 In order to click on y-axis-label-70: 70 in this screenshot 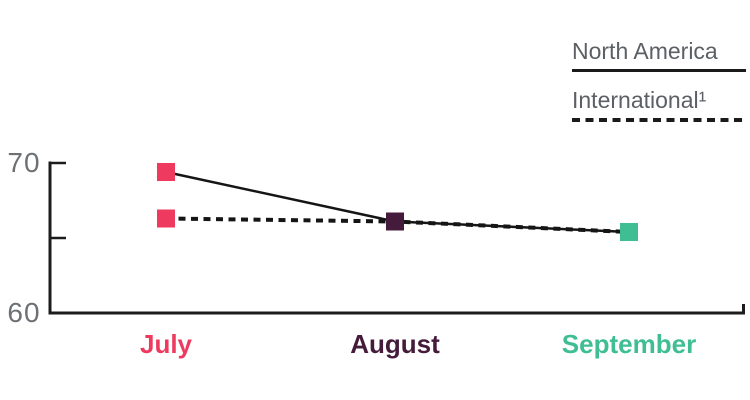, I will do `click(24, 162)`.